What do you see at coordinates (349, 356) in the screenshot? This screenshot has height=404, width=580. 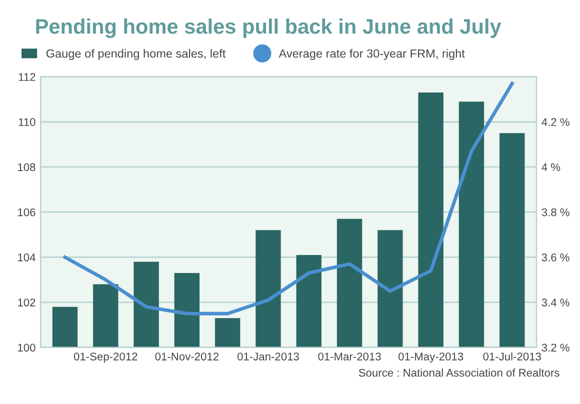 I see `x-tick-label: 01-Mar-2013` at bounding box center [349, 356].